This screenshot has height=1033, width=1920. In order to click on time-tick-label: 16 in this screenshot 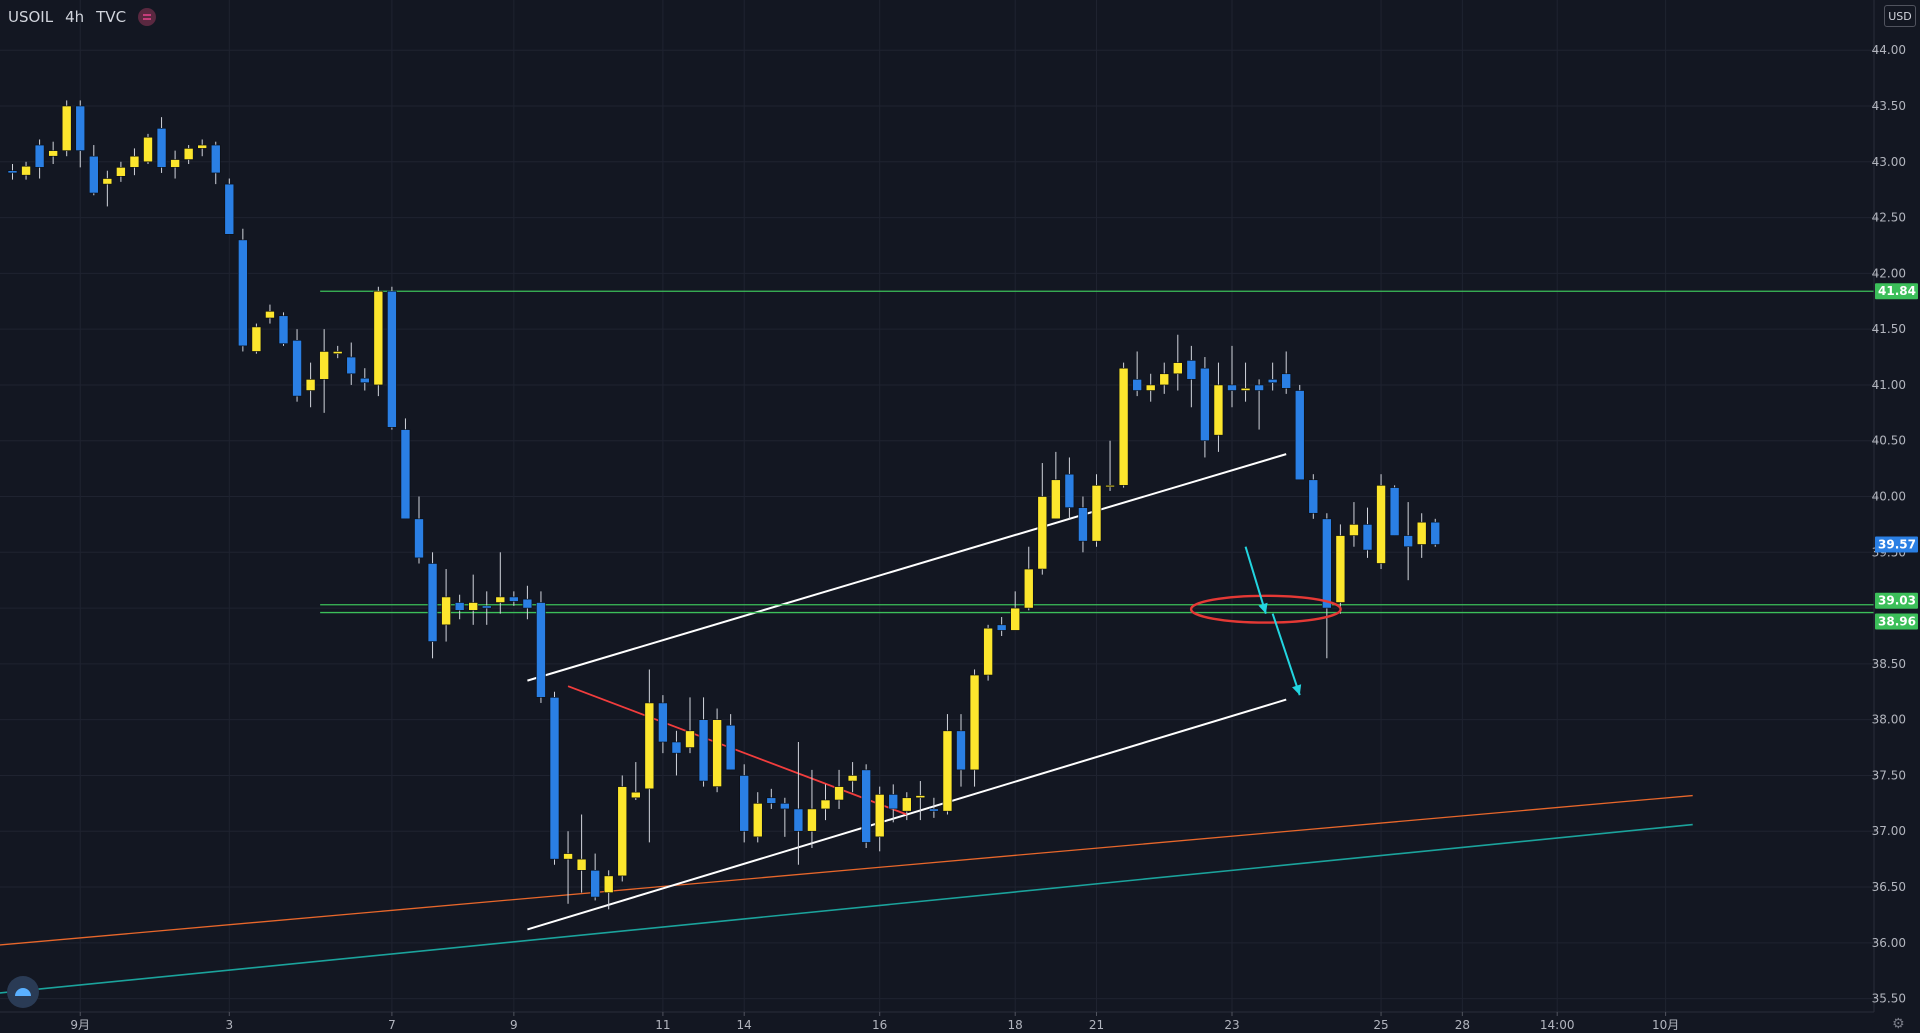, I will do `click(879, 1025)`.